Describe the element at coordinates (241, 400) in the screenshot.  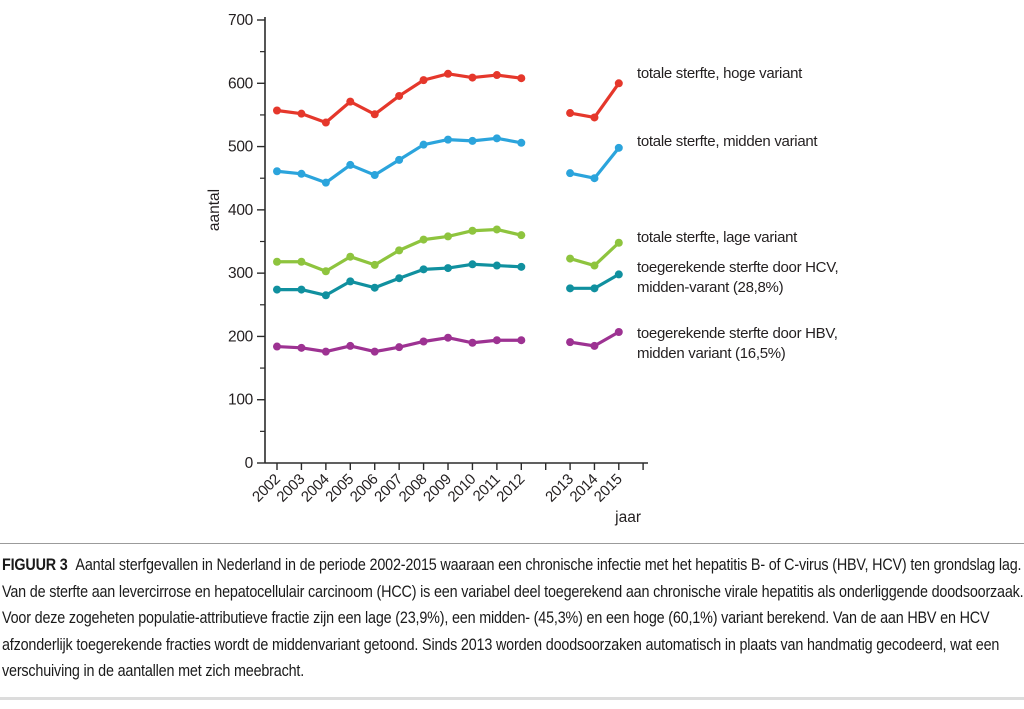
I see `y-tick-label: 100` at that location.